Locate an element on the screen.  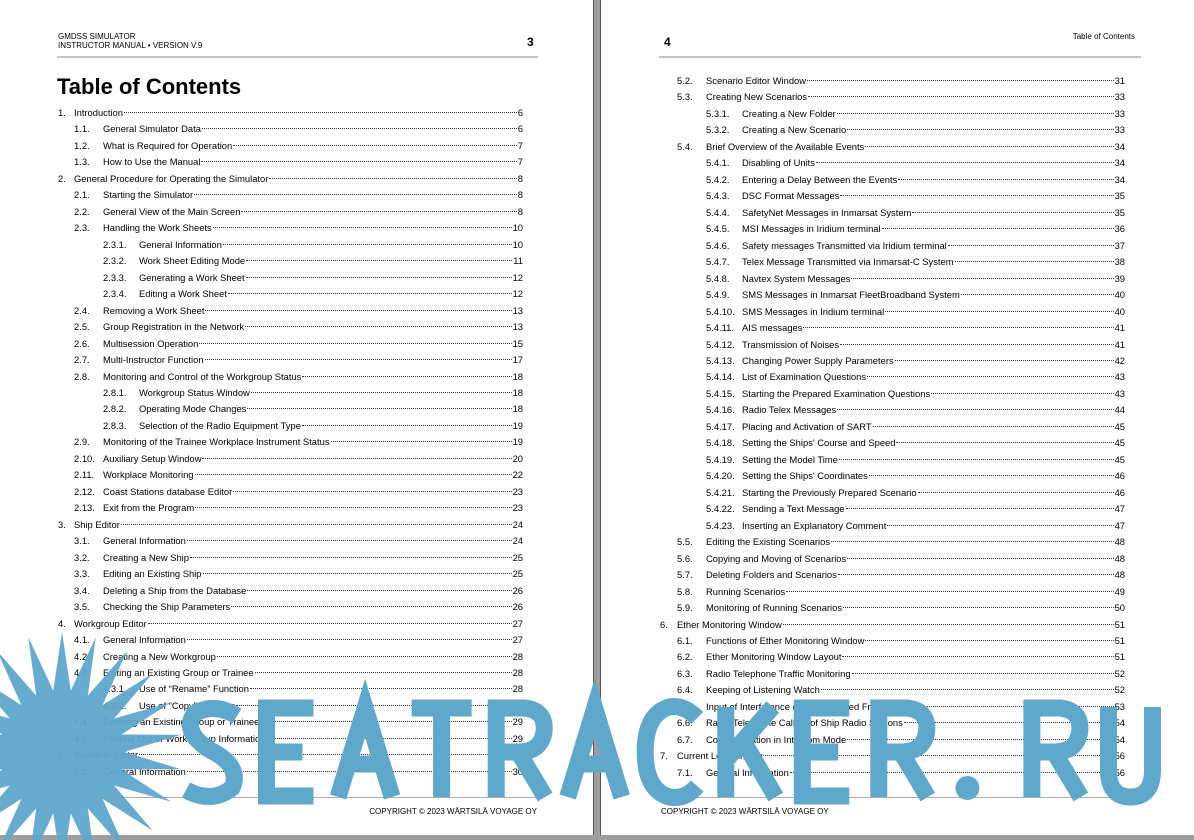
toc-entry-title: Monitoring of Running Scenarios is located at coordinates (774, 608).